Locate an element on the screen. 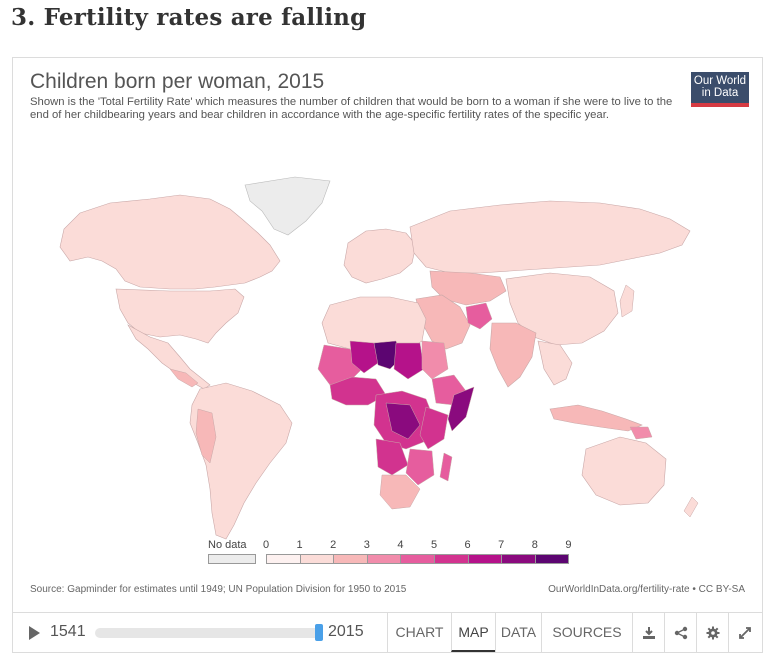 This screenshot has height=662, width=778. map-region-southeast-asia is located at coordinates (555, 363).